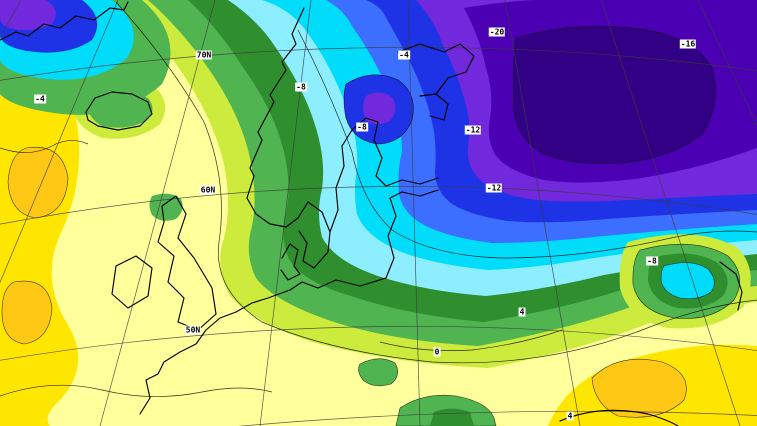 This screenshot has height=426, width=757. I want to click on coastline-baltic-south, so click(338, 284).